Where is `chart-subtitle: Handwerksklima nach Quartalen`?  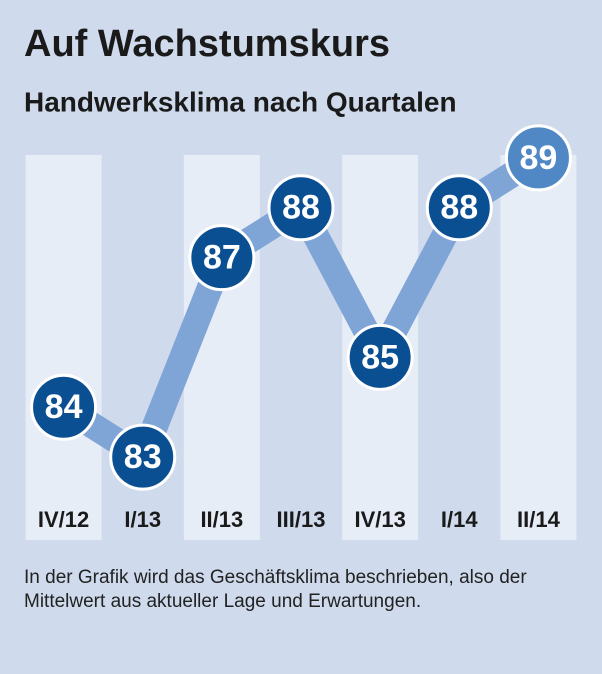 chart-subtitle: Handwerksklima nach Quartalen is located at coordinates (240, 101).